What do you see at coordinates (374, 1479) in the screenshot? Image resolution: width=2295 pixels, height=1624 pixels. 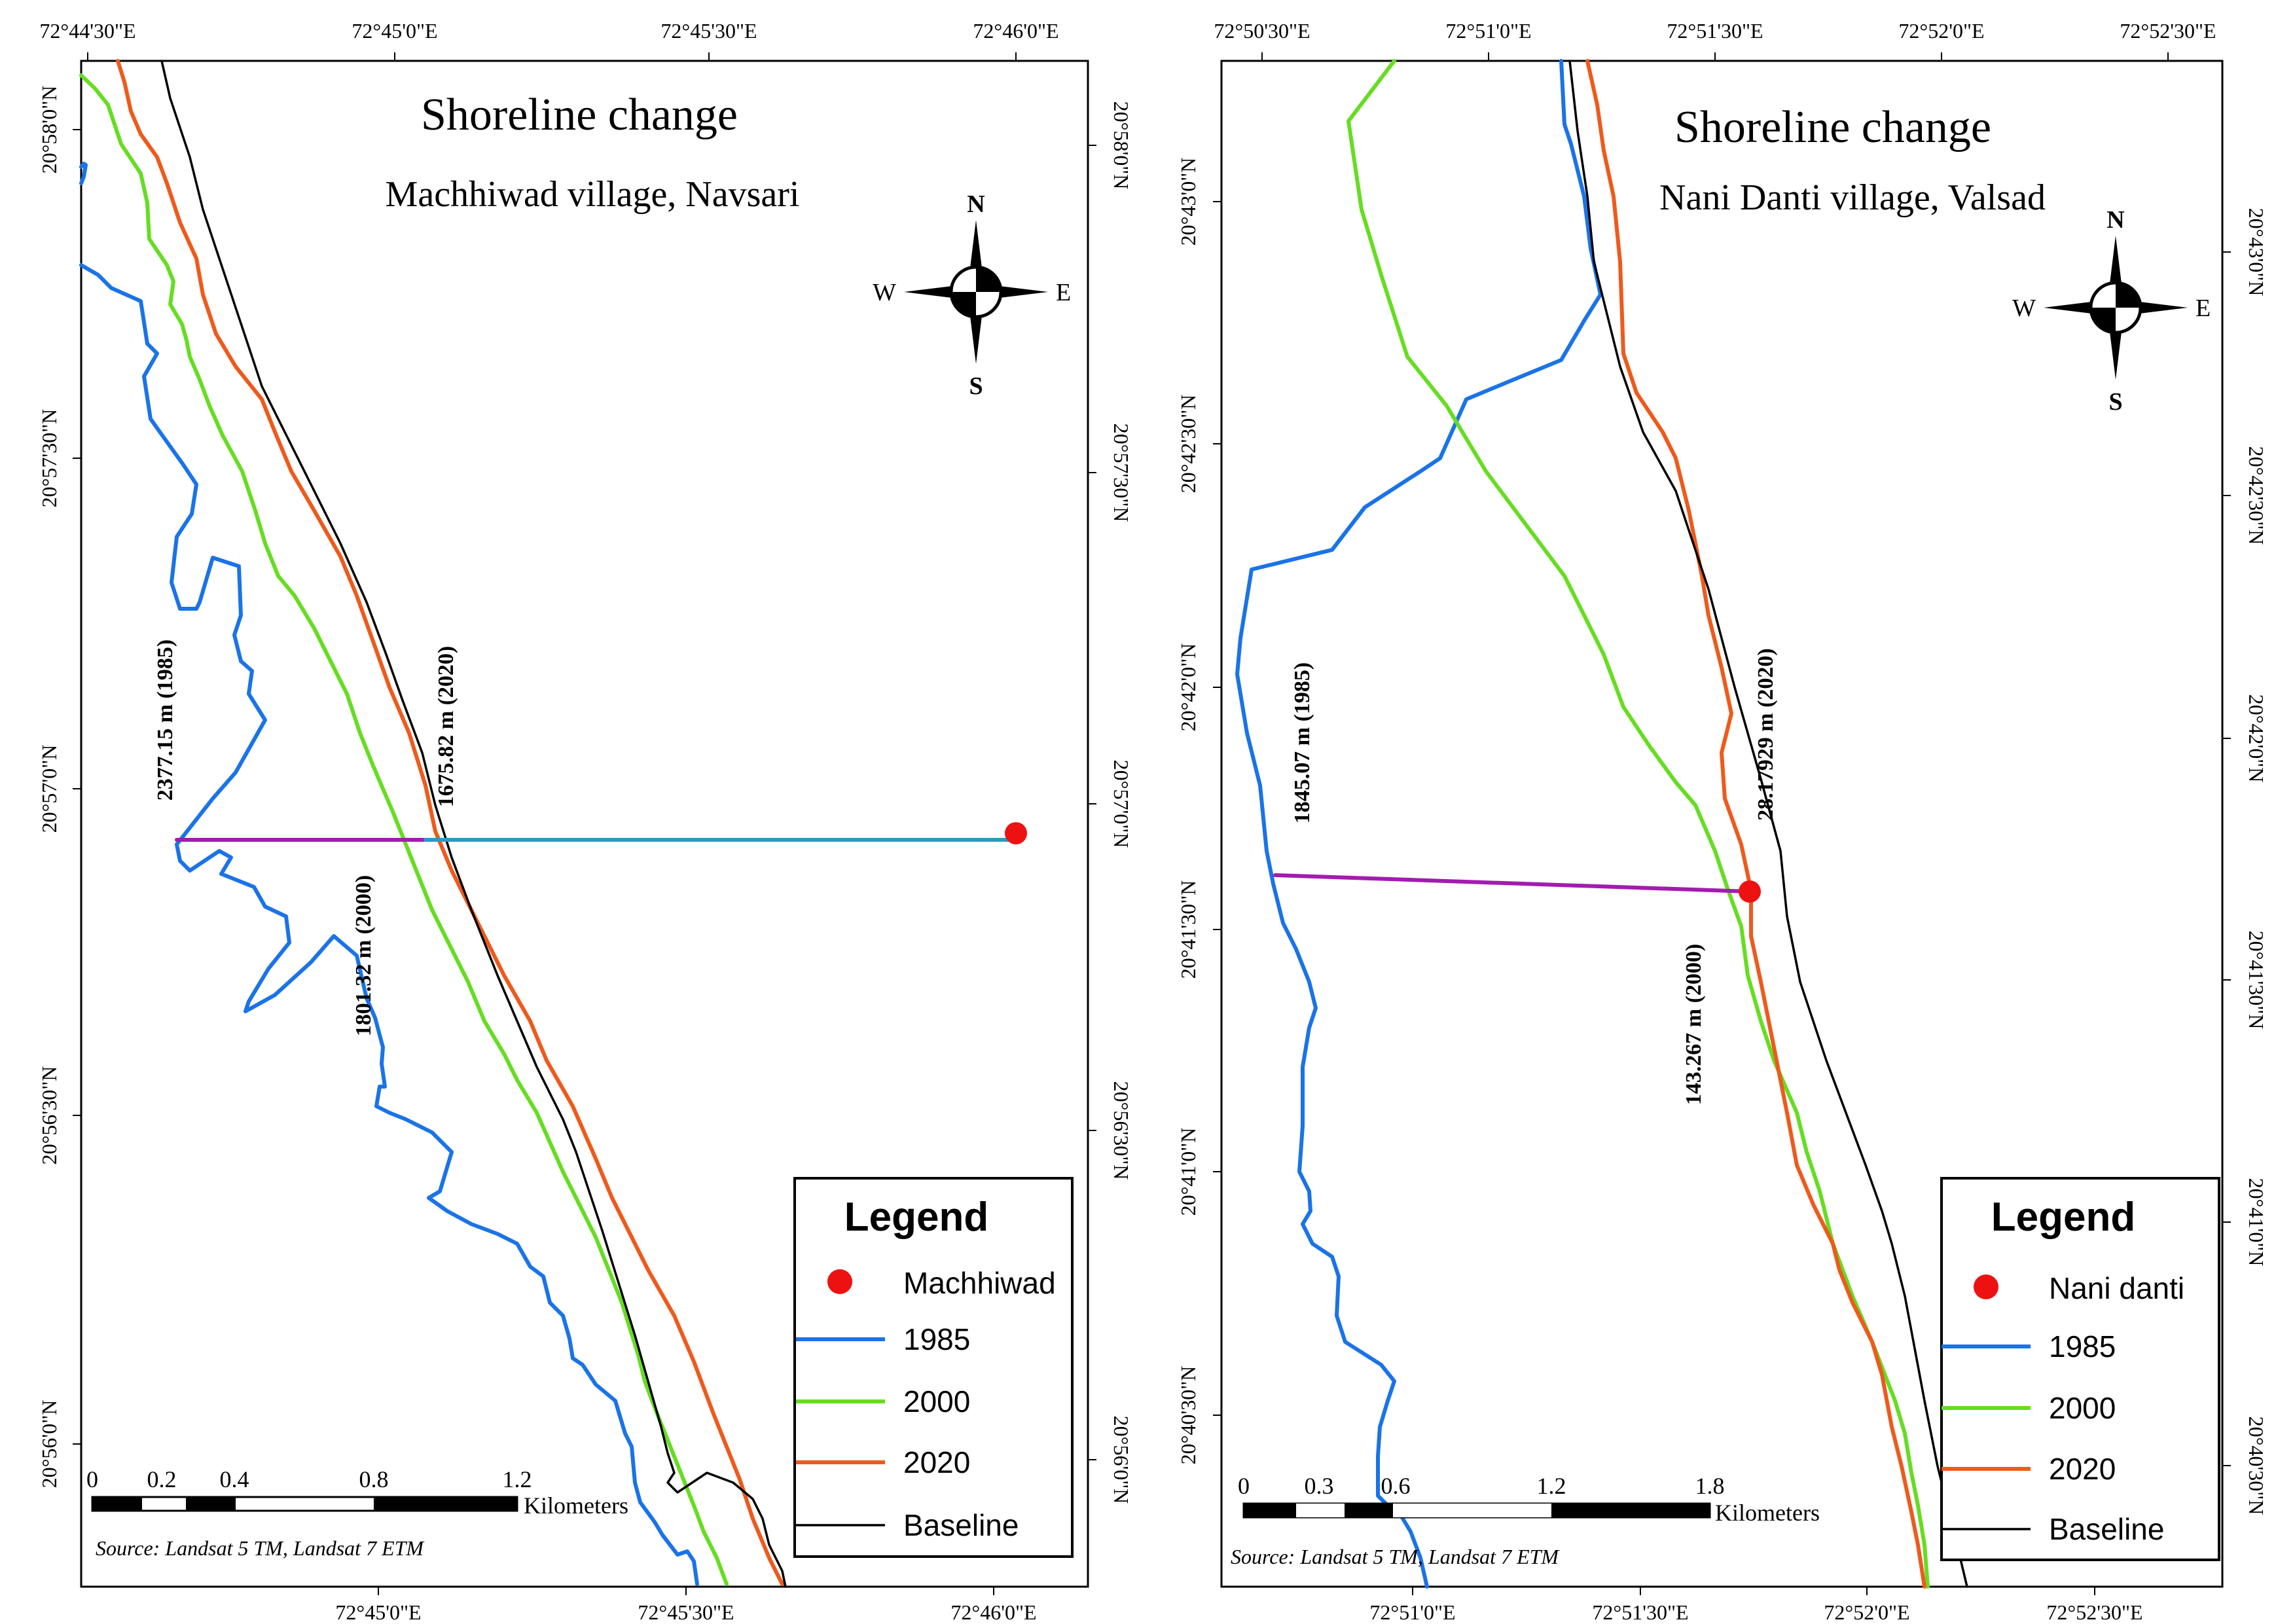 I see `left-scale-tick: 0.8` at bounding box center [374, 1479].